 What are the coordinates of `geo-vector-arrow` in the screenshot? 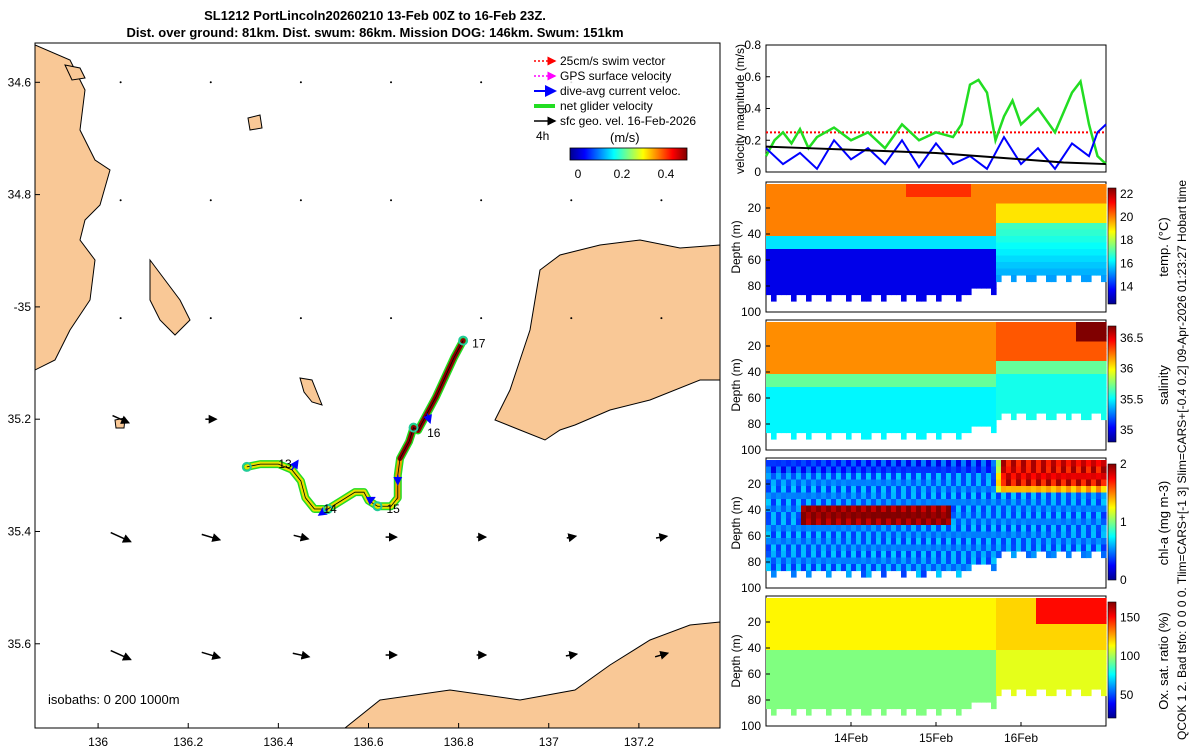 It's located at (211, 537).